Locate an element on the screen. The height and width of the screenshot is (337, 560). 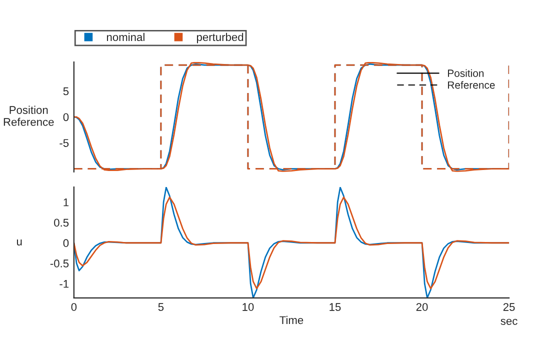
y-tick-label: 1 is located at coordinates (66, 202).